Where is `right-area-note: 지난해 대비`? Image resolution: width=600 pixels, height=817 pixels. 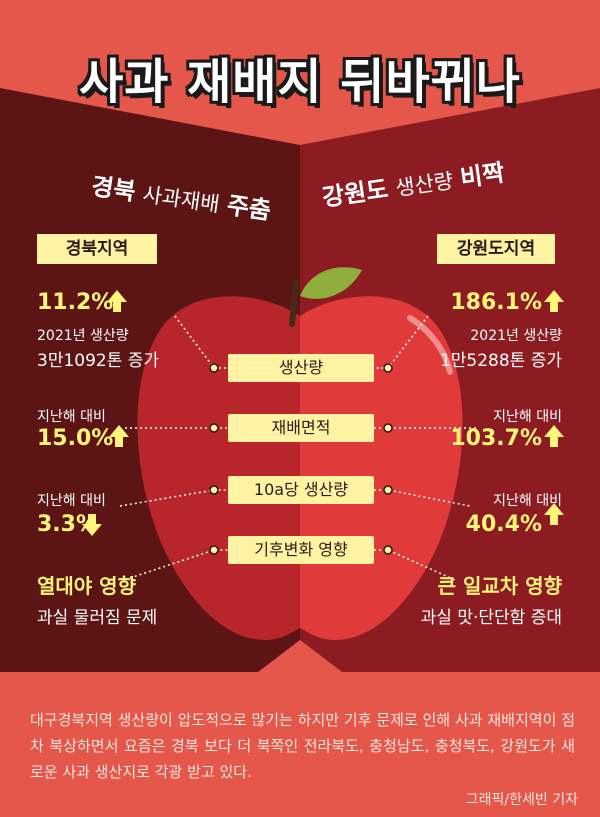
right-area-note: 지난해 대비 is located at coordinates (527, 417).